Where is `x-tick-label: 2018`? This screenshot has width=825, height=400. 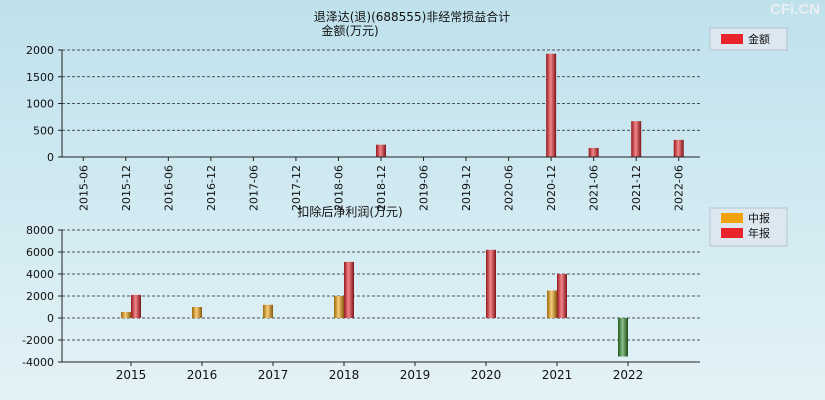
x-tick-label: 2018 is located at coordinates (344, 375).